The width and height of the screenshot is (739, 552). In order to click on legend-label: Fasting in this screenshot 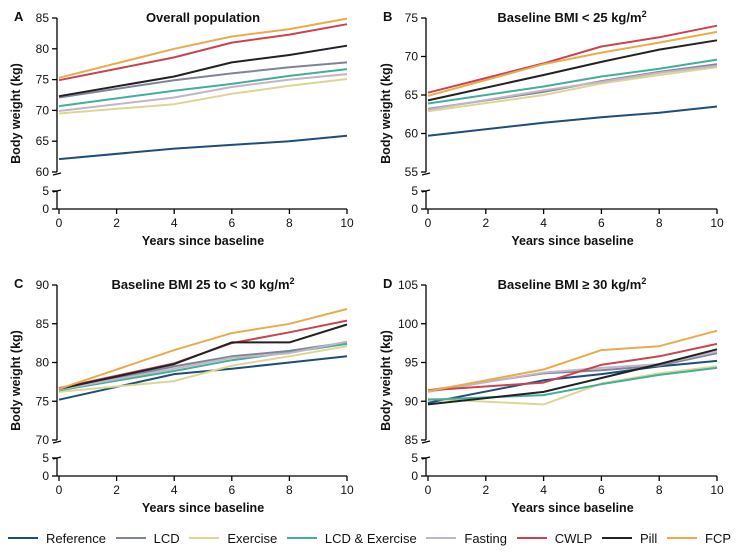, I will do `click(486, 538)`.